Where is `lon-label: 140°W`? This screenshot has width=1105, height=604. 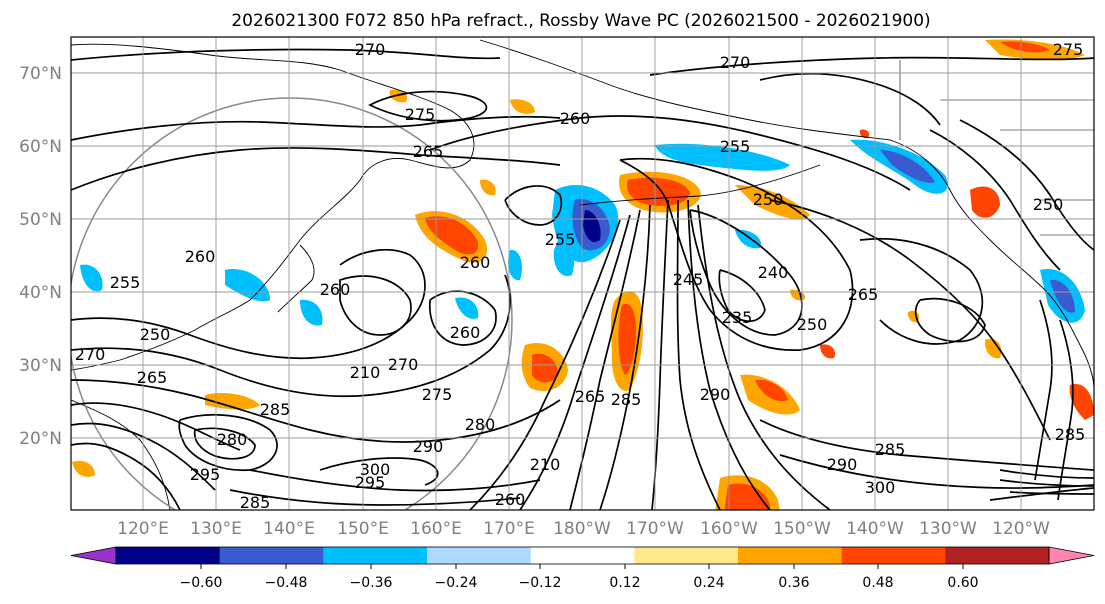 lon-label: 140°W is located at coordinates (875, 529).